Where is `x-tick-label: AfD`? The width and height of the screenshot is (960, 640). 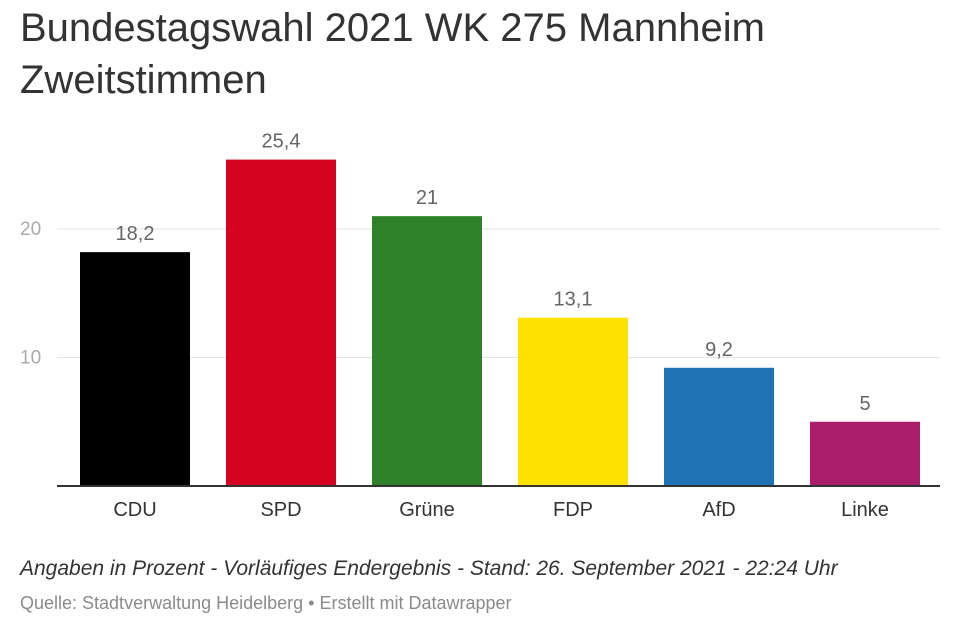
x-tick-label: AfD is located at coordinates (718, 510).